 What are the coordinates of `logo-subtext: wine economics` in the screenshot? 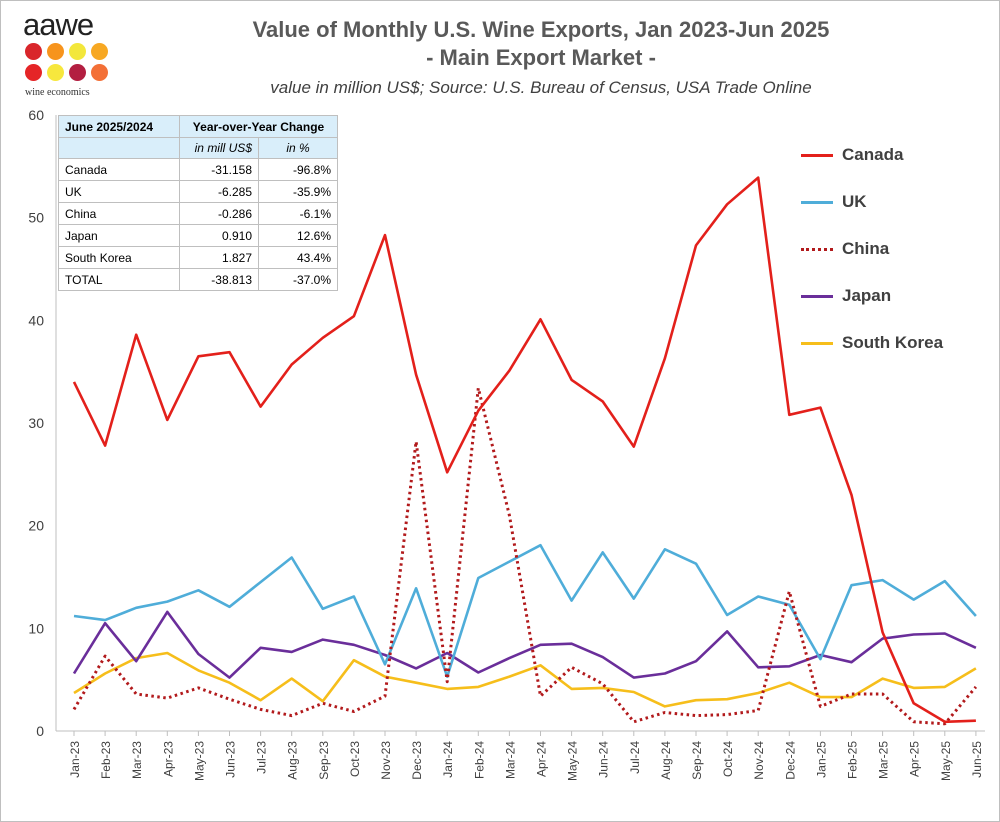 It's located at (57, 92).